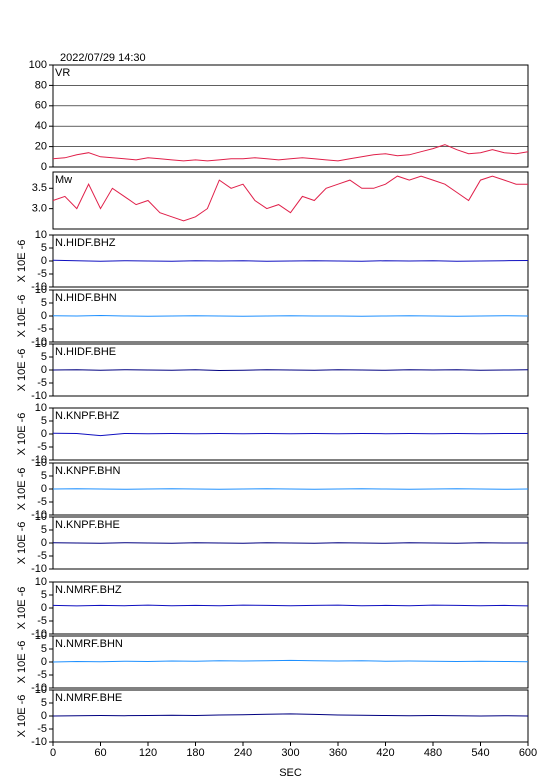 The image size is (554, 781). Describe the element at coordinates (385, 753) in the screenshot. I see `x-tick-label: 420` at that location.